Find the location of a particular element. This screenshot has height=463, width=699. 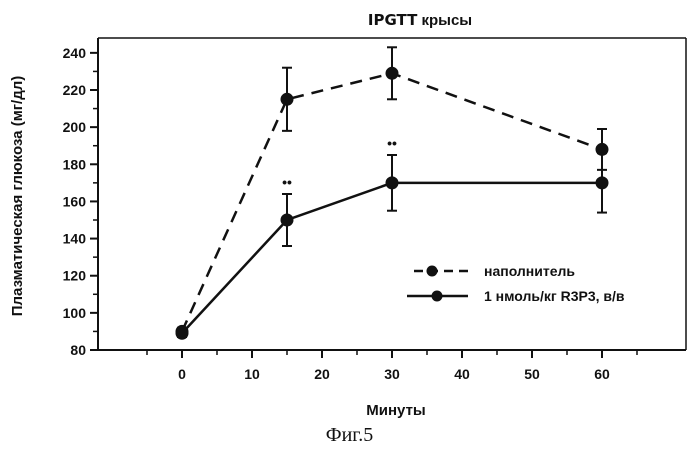

figure-caption: Фиг.5 is located at coordinates (349, 435).